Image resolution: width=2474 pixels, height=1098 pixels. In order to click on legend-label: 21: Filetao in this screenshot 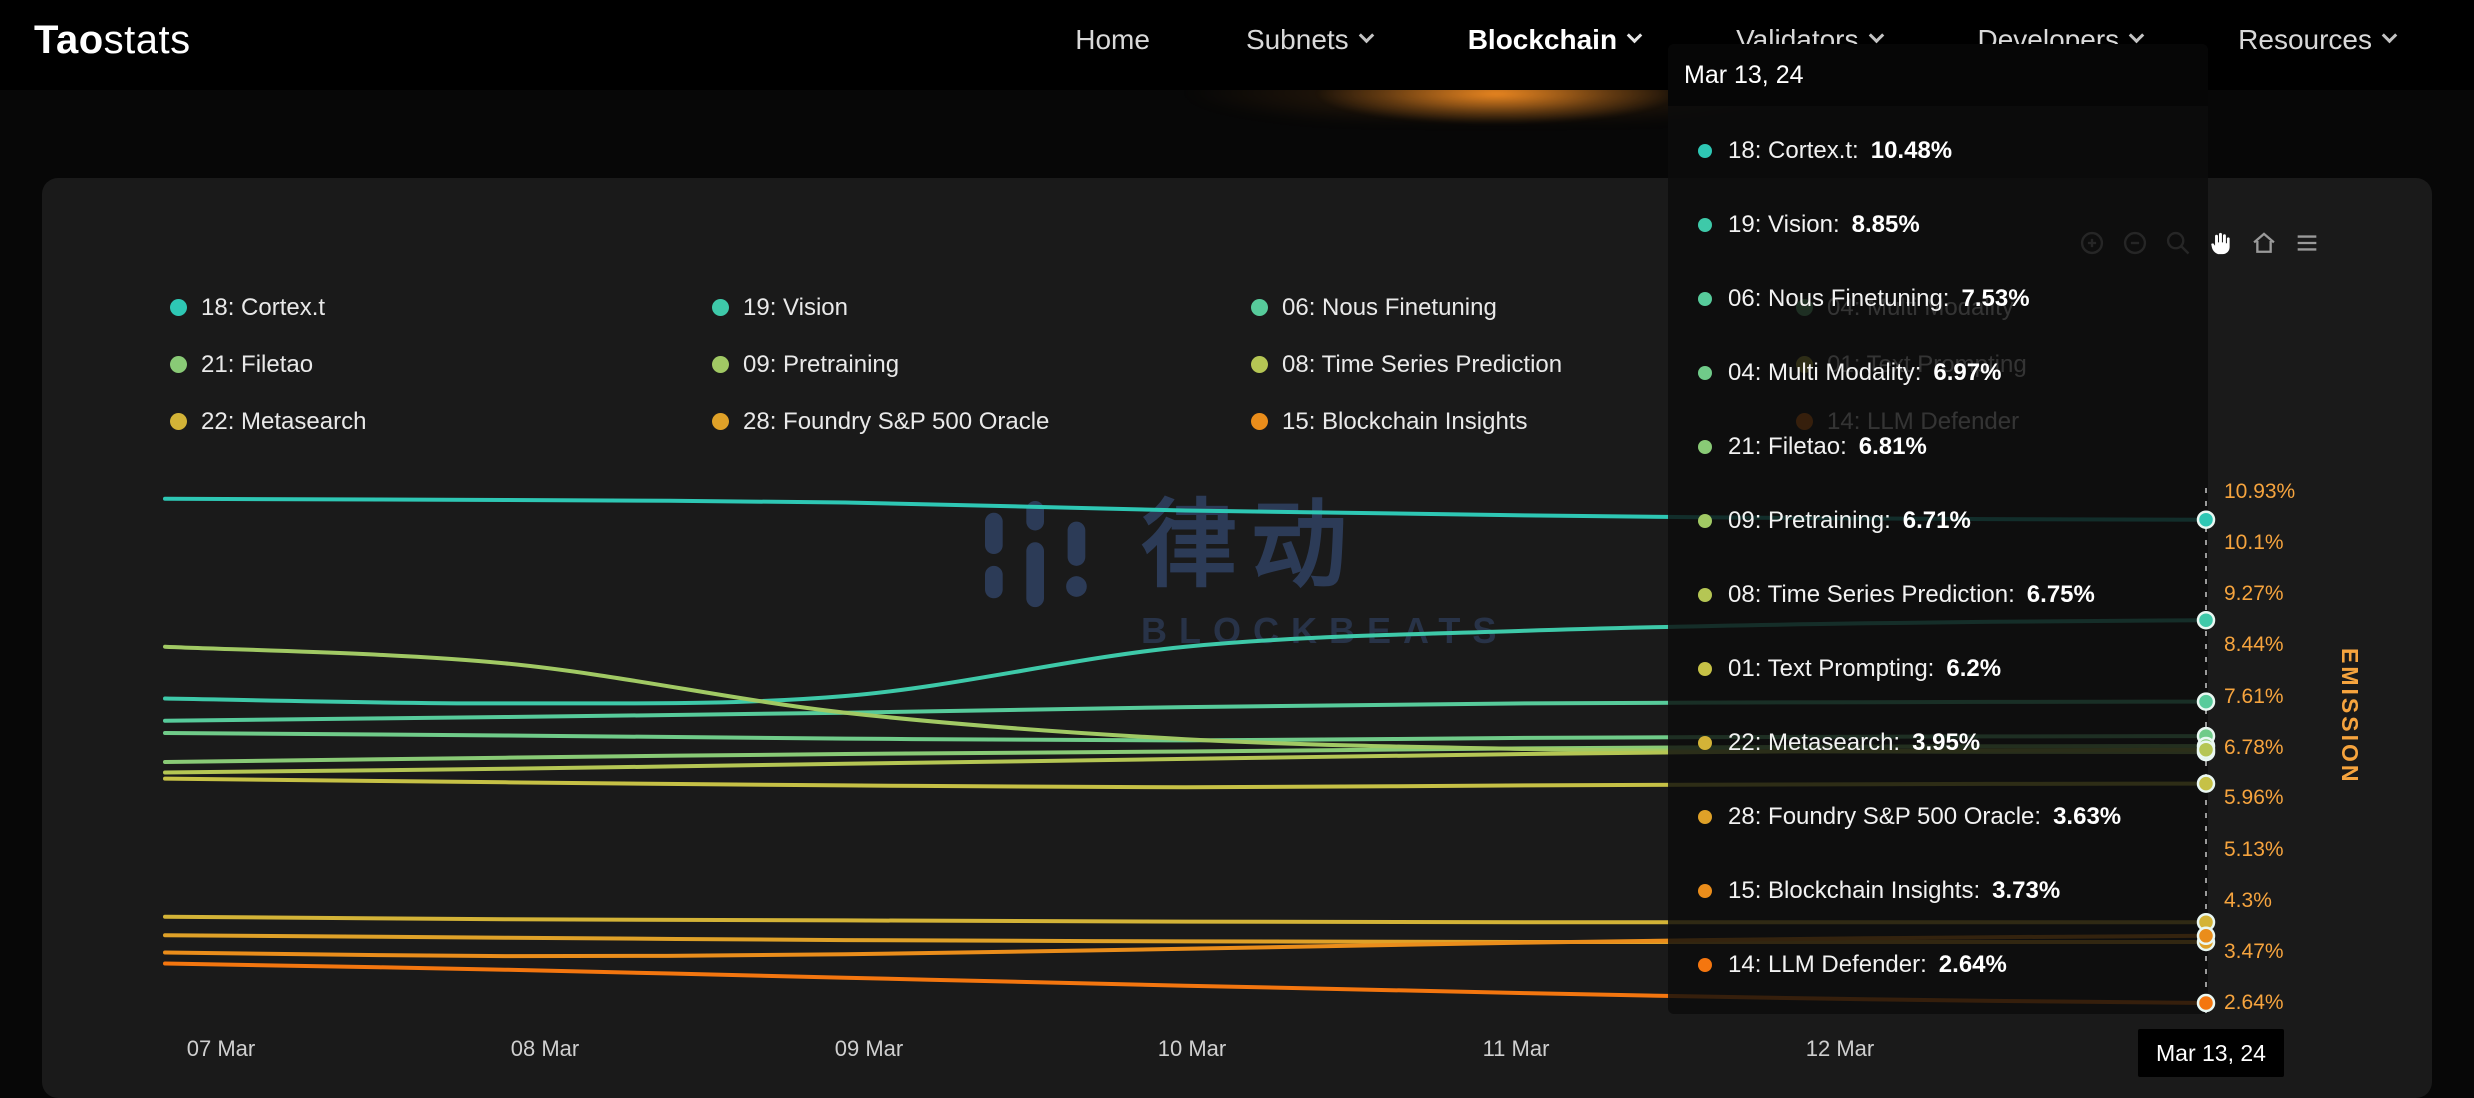, I will do `click(257, 364)`.